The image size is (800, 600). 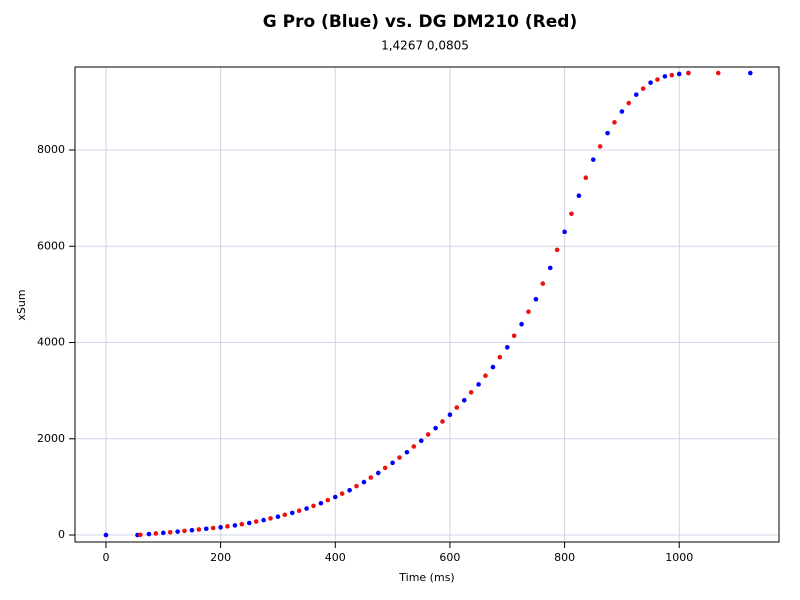 I want to click on x-tick-label: 800, so click(x=564, y=557).